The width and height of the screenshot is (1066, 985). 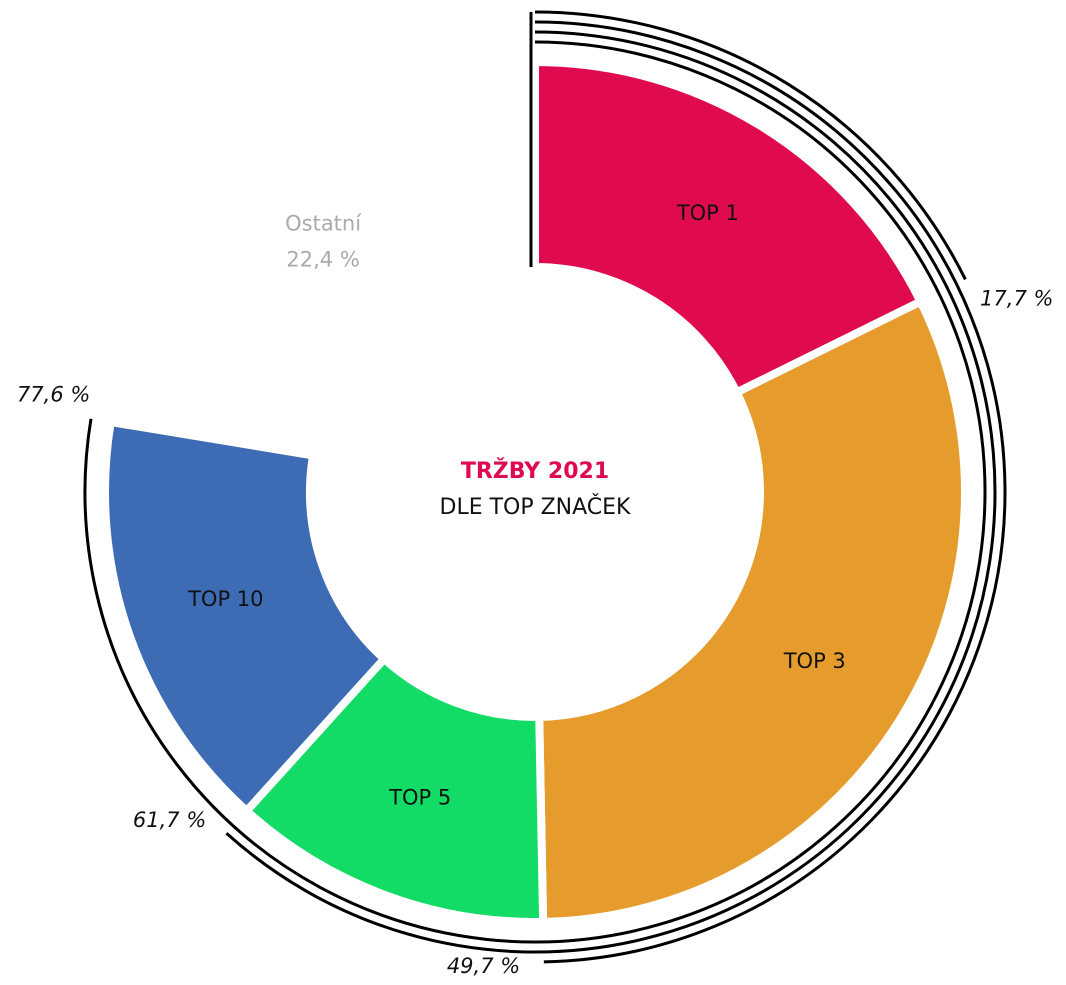 I want to click on value-label: 61,7 %, so click(x=169, y=820).